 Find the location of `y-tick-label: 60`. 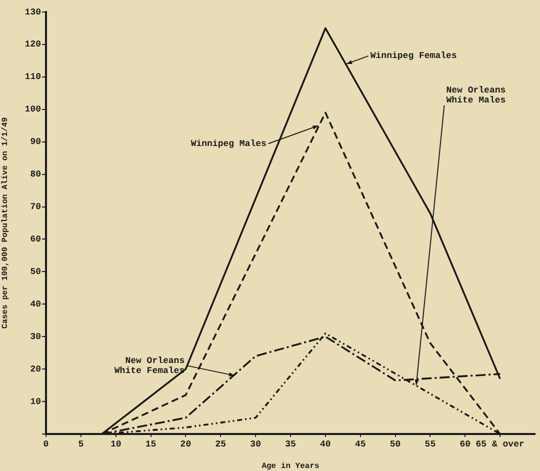

y-tick-label: 60 is located at coordinates (35, 239).